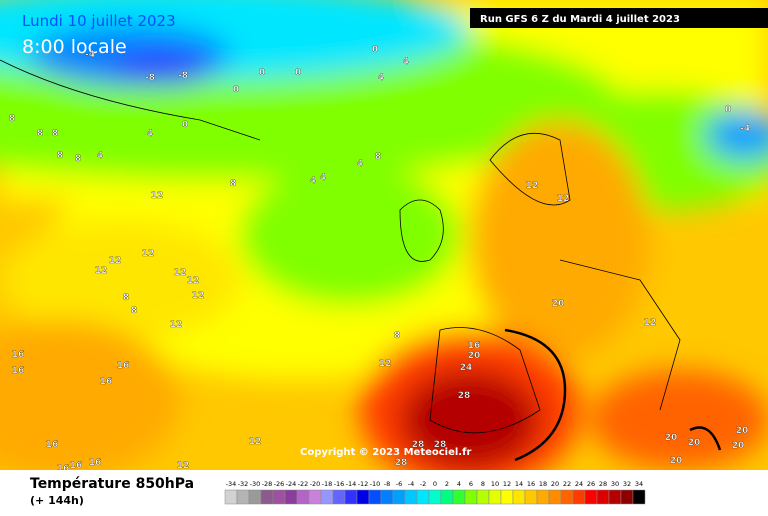 The height and width of the screenshot is (516, 768). Describe the element at coordinates (580, 19) in the screenshot. I see `run-info: Run GFS 6 Z du Mardi 4 juillet 2023` at that location.